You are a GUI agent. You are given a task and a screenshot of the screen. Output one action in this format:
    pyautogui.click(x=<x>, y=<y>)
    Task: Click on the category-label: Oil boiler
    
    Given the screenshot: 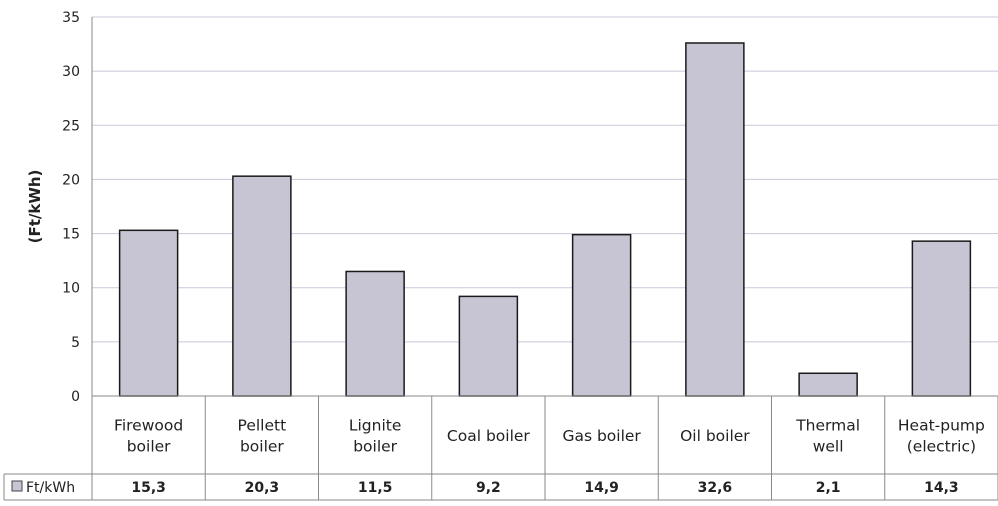 What is the action you would take?
    pyautogui.click(x=715, y=436)
    